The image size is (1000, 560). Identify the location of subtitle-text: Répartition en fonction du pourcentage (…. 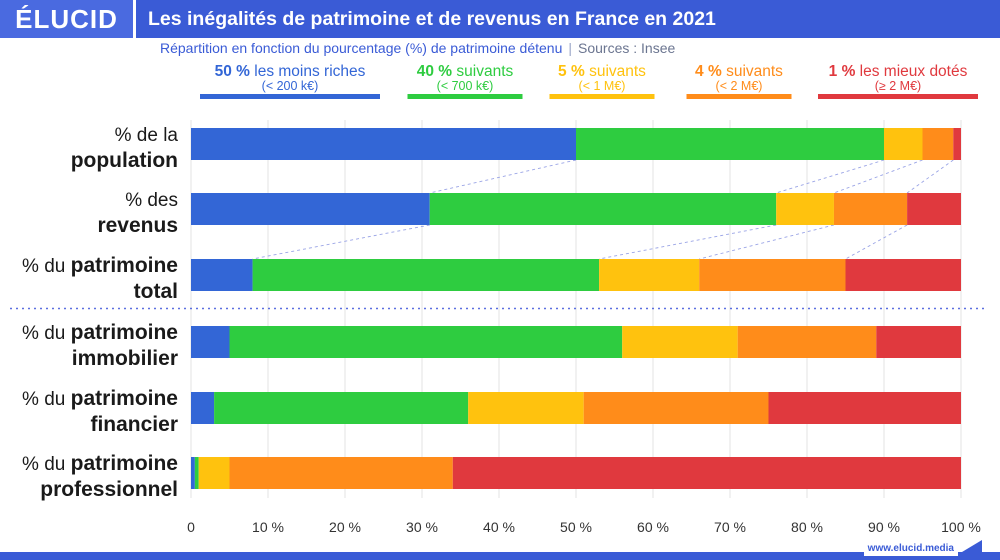
(361, 48).